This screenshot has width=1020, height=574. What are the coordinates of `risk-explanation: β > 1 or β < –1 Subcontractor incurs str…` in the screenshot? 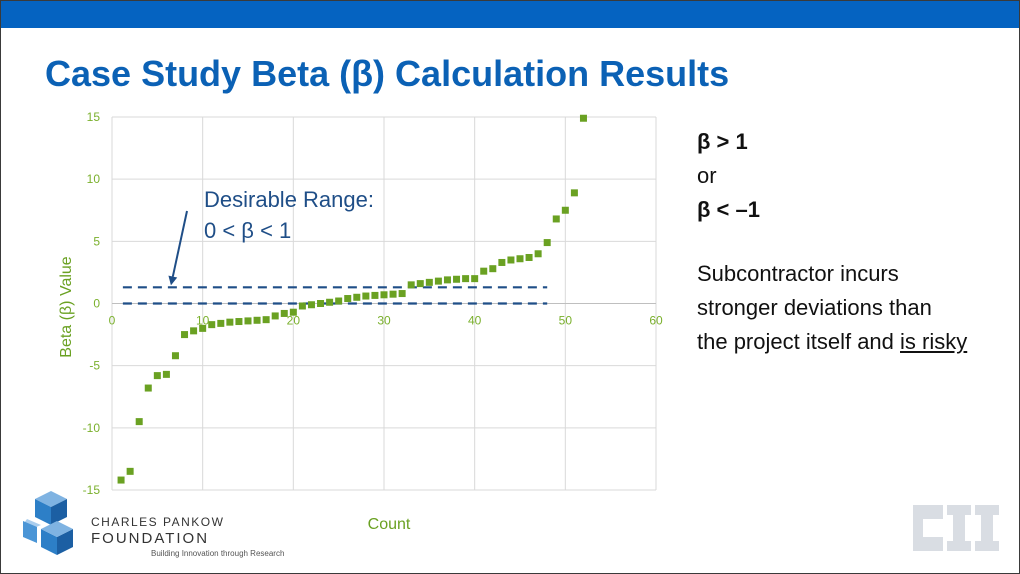 It's located at (832, 242).